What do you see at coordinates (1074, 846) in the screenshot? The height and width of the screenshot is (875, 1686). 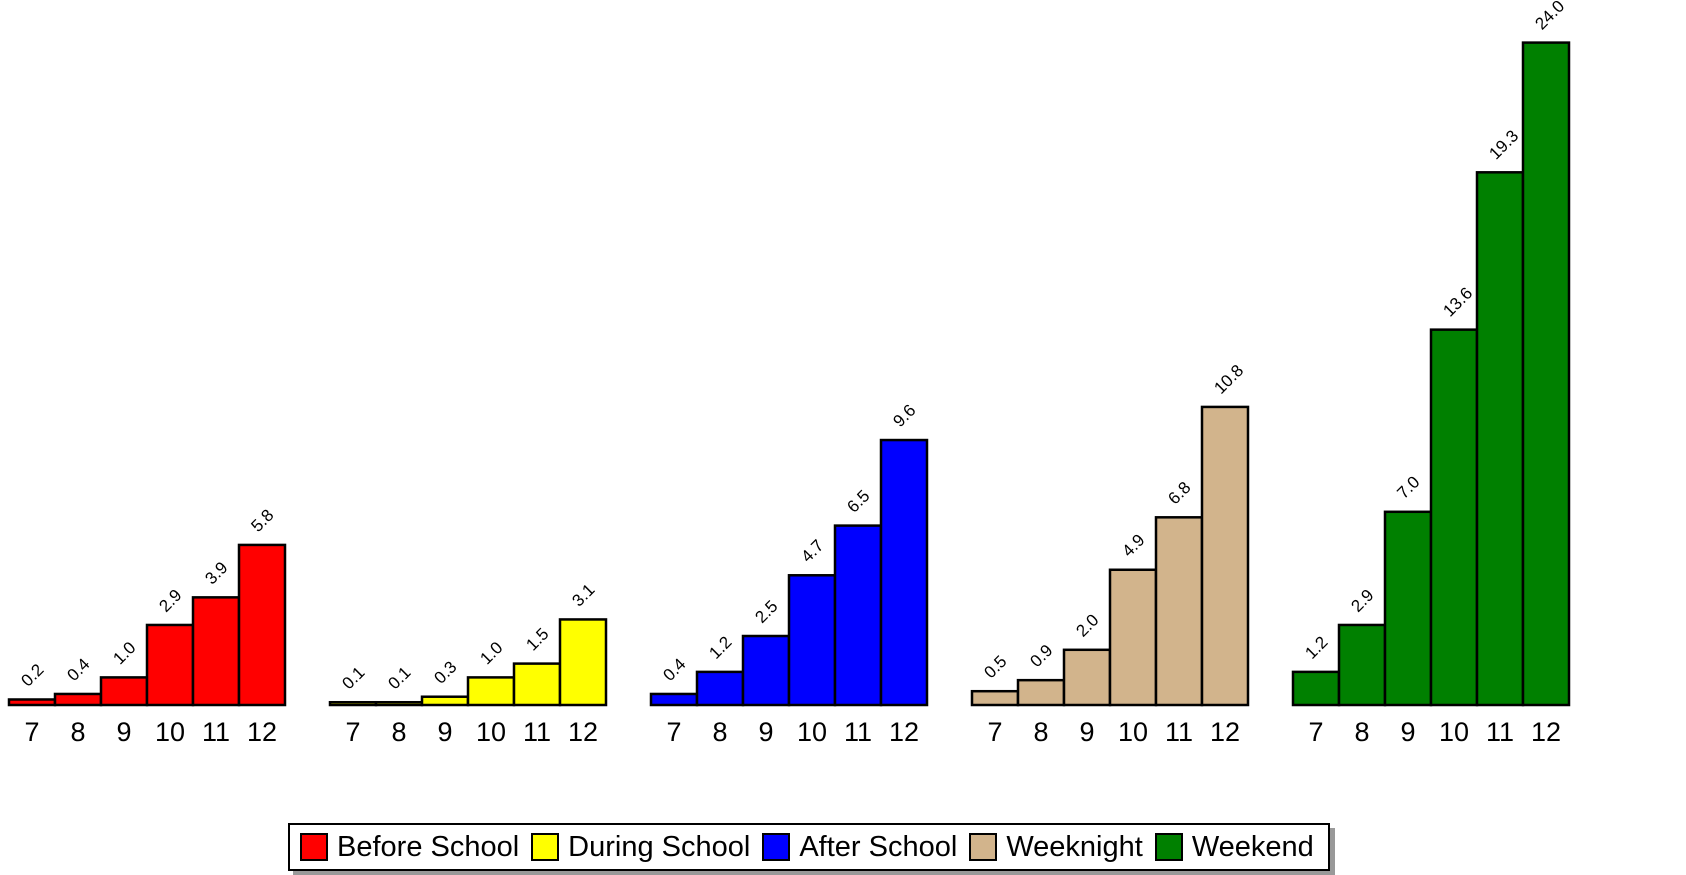 I see `legend-label: Weeknight` at bounding box center [1074, 846].